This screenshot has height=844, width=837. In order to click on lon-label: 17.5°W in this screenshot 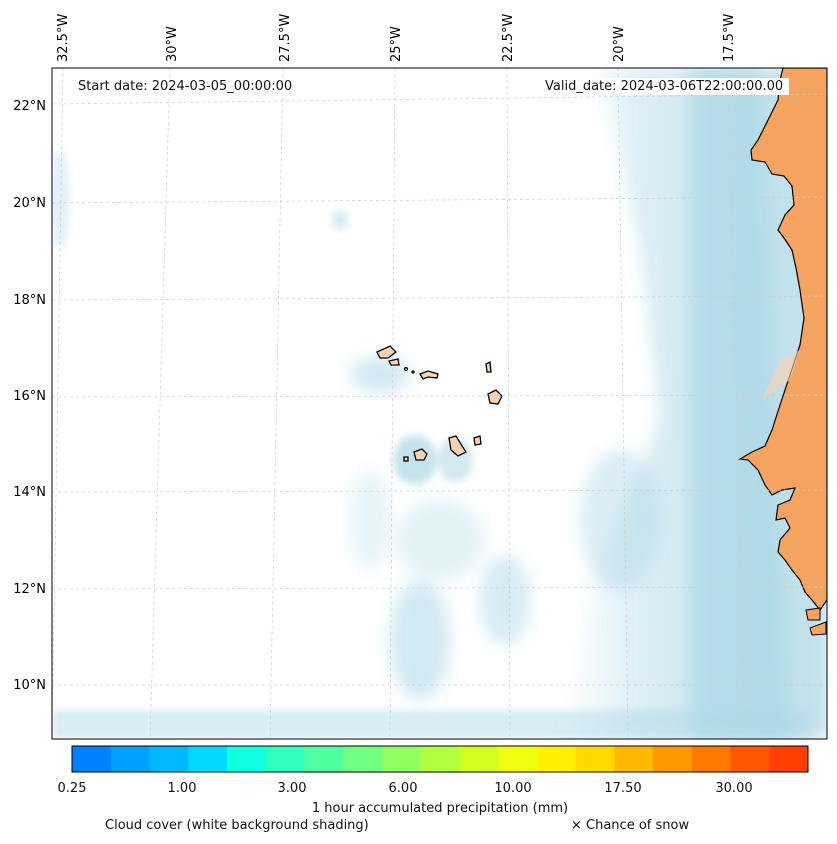, I will do `click(729, 38)`.